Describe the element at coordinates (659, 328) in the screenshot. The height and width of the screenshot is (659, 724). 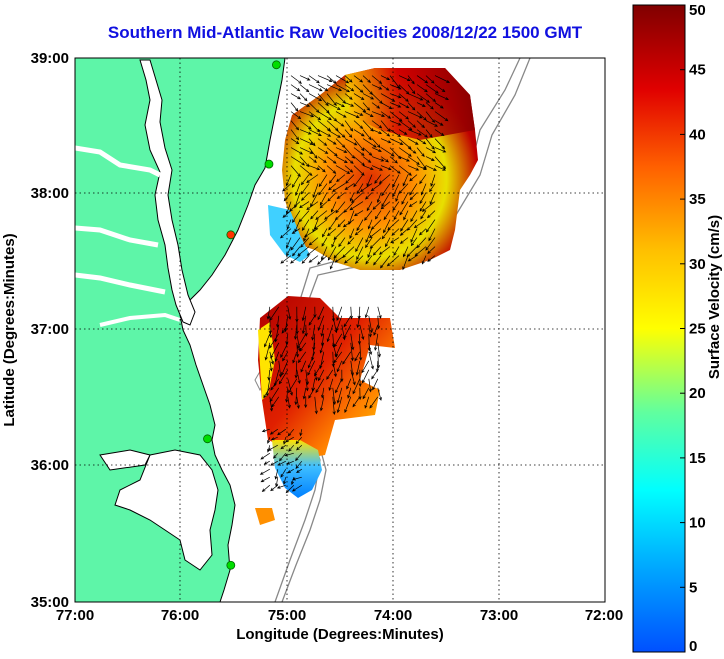
I see `colorbar` at that location.